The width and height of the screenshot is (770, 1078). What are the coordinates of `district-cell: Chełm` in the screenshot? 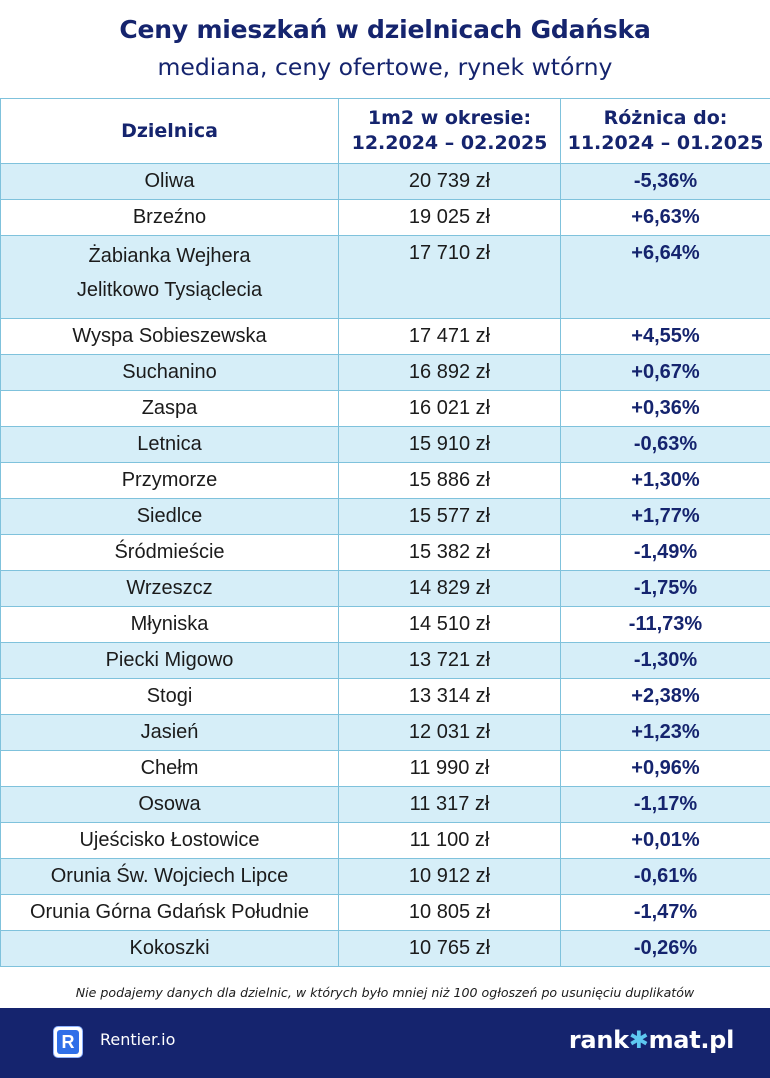 It's located at (169, 768).